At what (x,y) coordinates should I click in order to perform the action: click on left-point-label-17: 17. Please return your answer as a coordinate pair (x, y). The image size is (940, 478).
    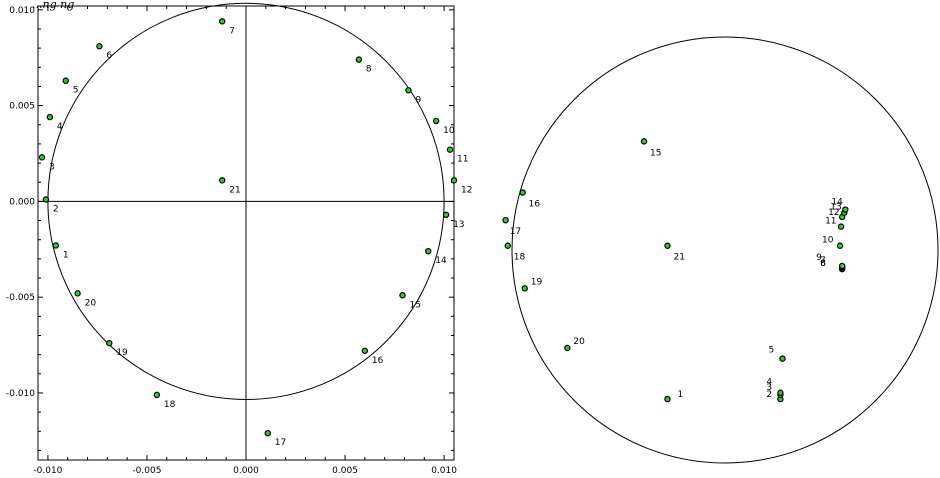
    Looking at the image, I should click on (280, 443).